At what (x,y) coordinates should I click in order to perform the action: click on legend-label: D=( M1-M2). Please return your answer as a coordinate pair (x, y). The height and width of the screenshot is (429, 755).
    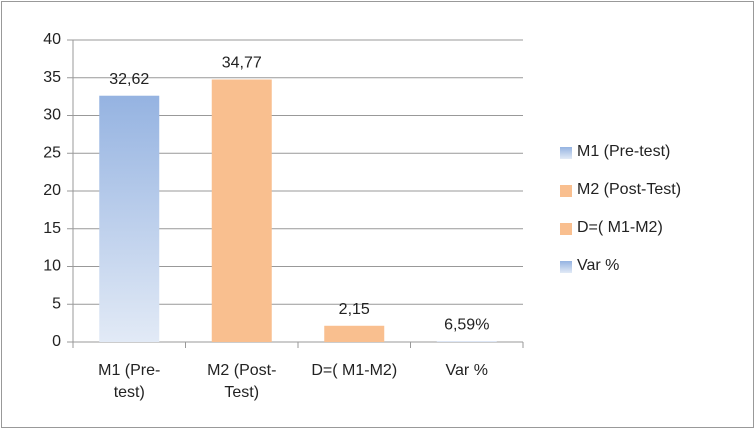
    Looking at the image, I should click on (620, 227).